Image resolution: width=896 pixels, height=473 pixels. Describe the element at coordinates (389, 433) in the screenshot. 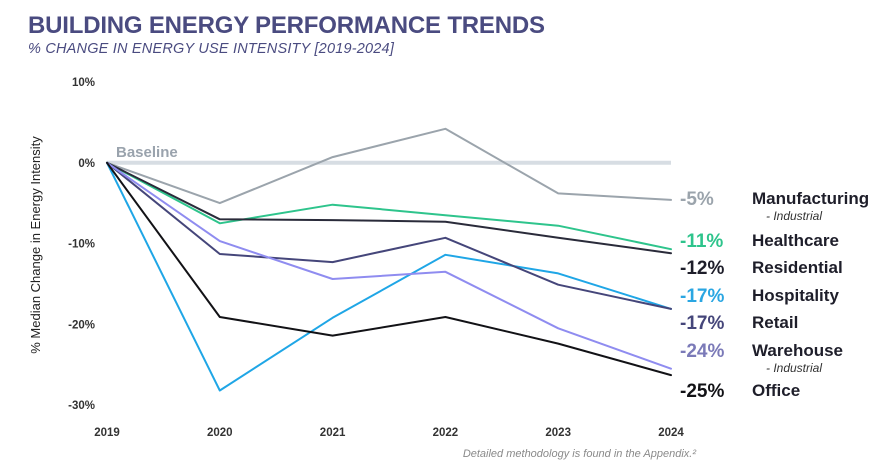

I see `x-tick-labels: 2019 2020 2021 2022 2023 2024` at that location.